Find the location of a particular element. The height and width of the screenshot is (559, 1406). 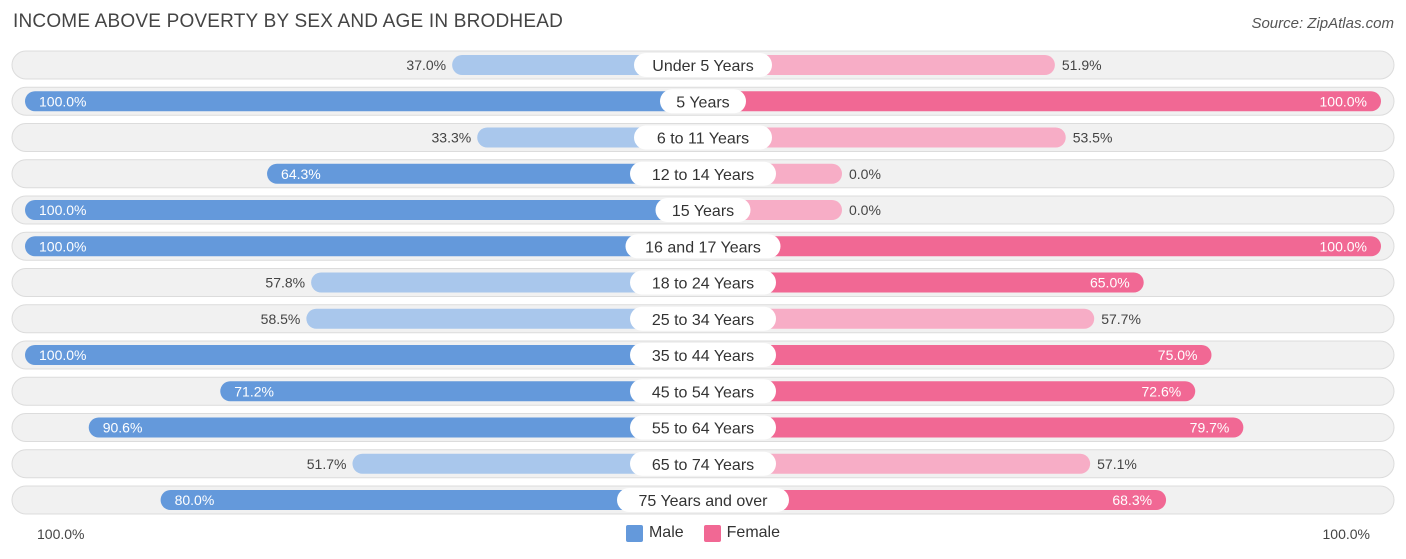

category-label: 5 Years is located at coordinates (702, 102).